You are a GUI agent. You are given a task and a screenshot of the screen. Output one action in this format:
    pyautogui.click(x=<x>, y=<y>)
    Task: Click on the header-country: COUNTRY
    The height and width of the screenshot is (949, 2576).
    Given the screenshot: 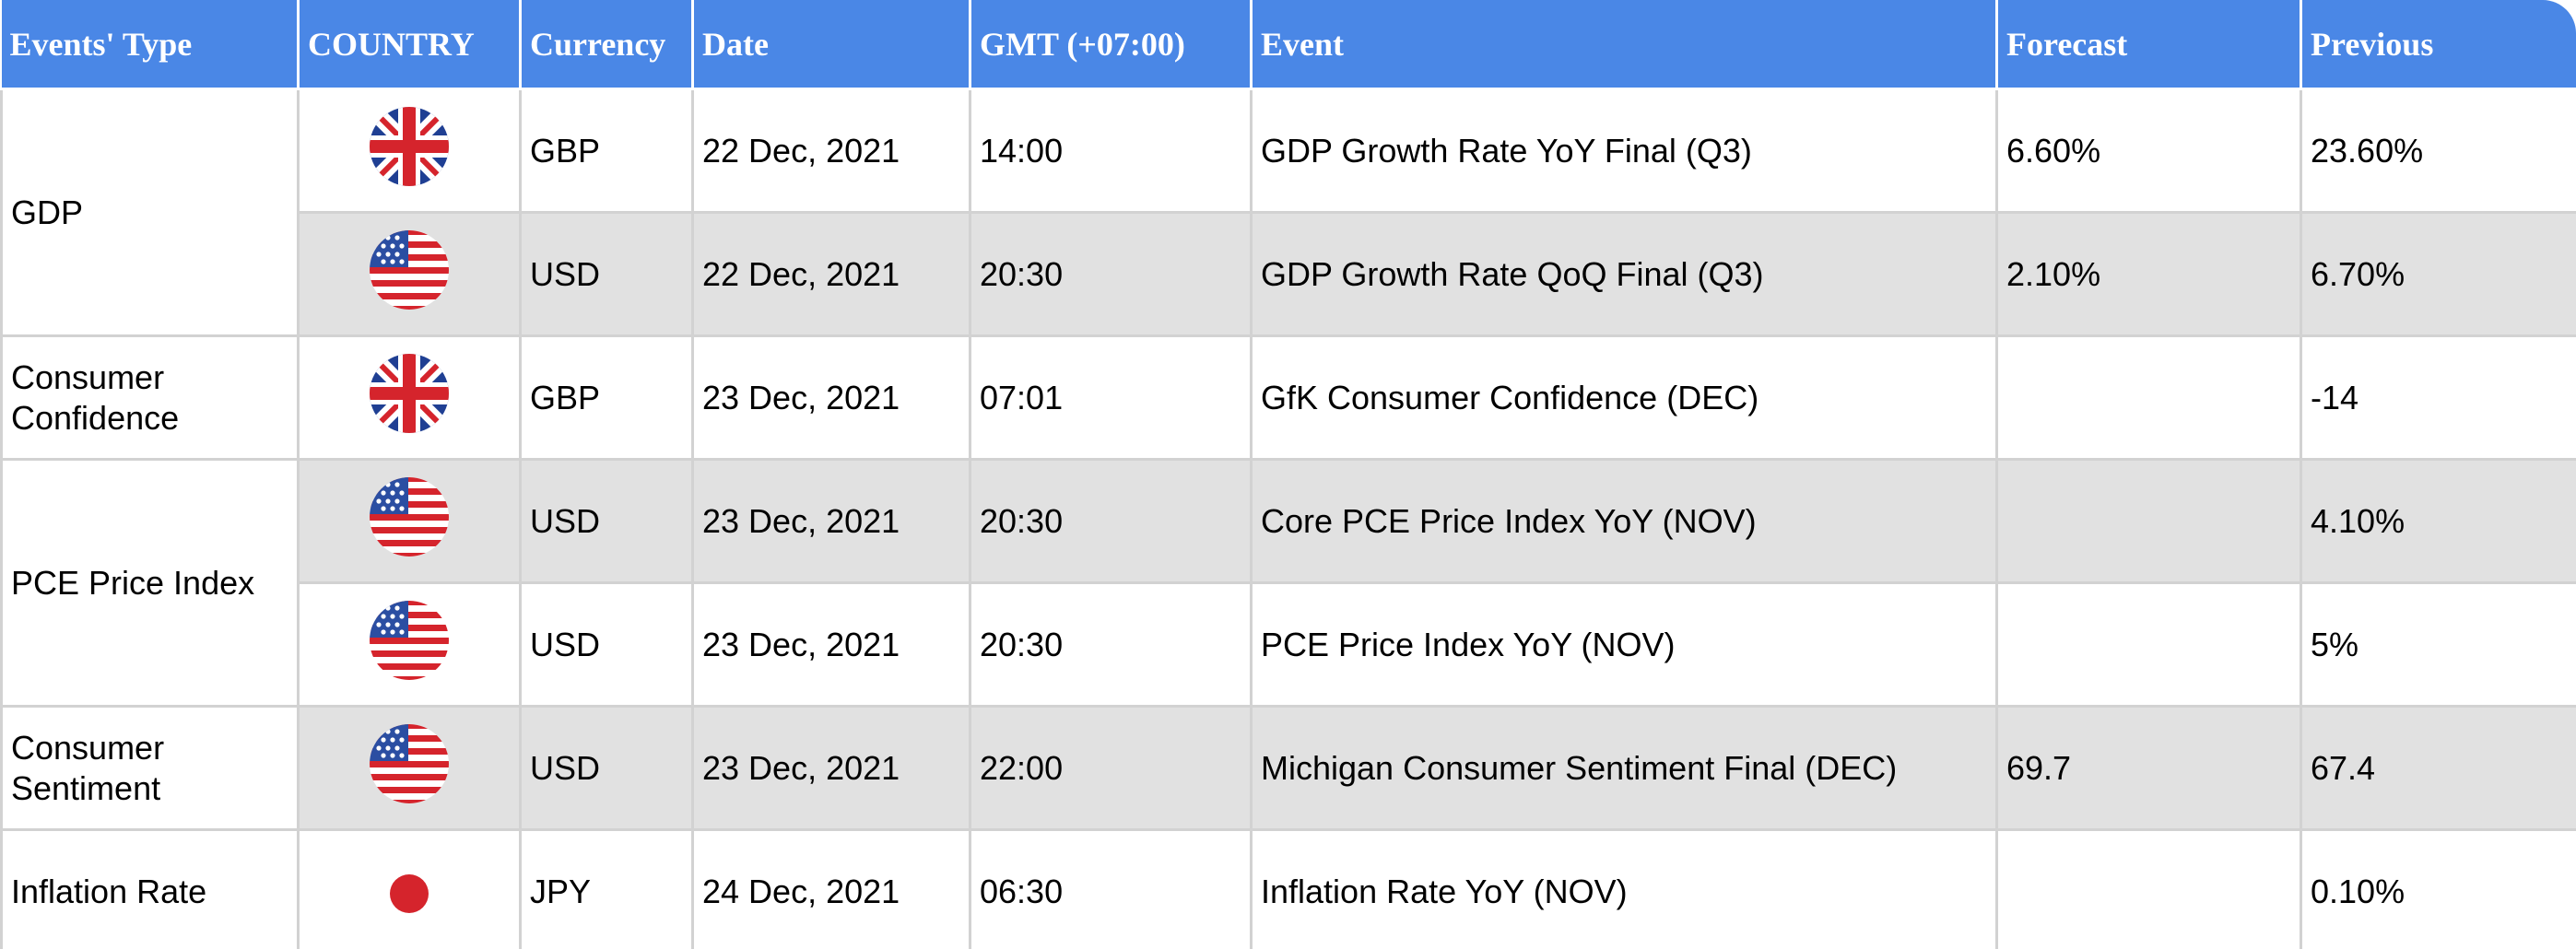 What is the action you would take?
    pyautogui.click(x=410, y=45)
    